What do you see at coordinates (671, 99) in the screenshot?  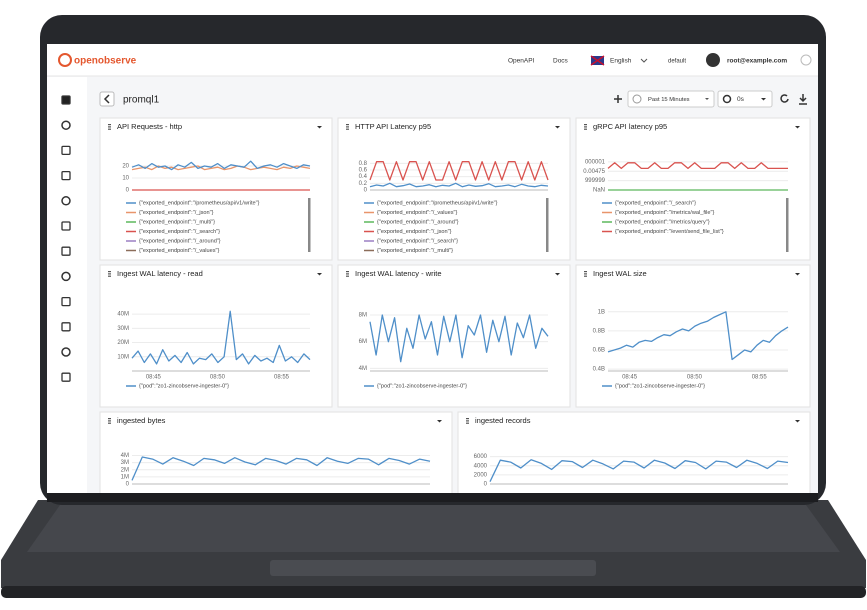 I see `time-picker` at bounding box center [671, 99].